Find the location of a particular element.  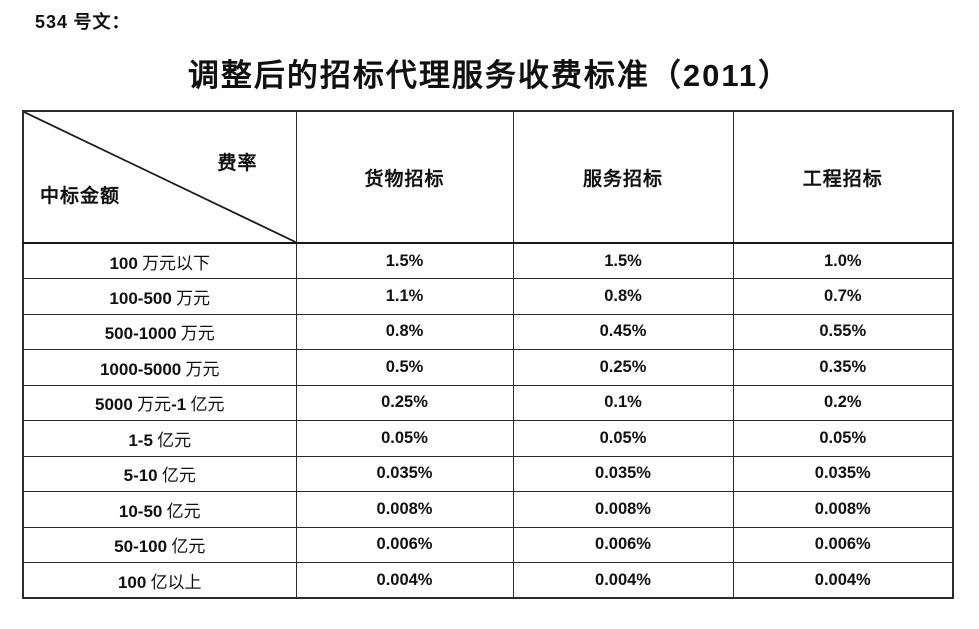

table-row: 10-50 亿元 0.008% 0.008% 0.008% is located at coordinates (488, 509).